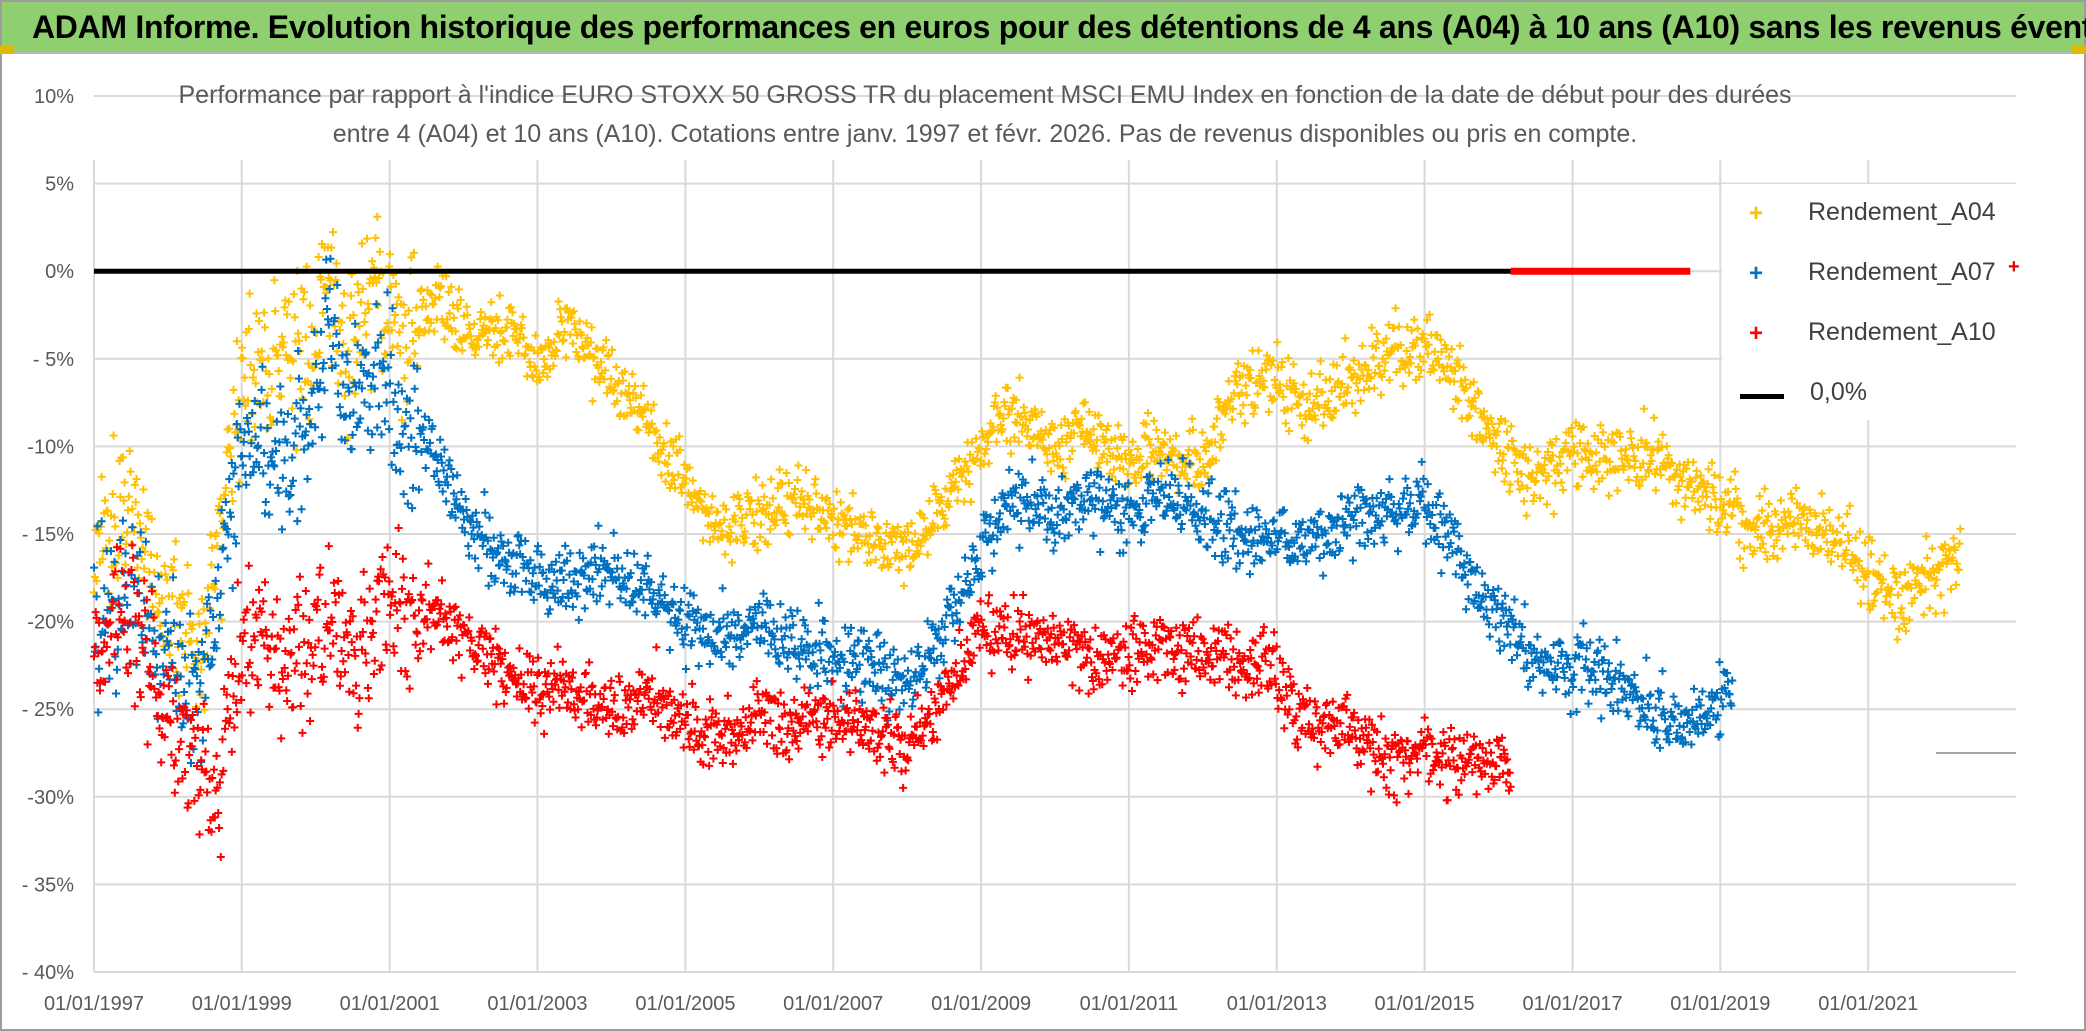  I want to click on y-tick-label: 0%, so click(59, 272).